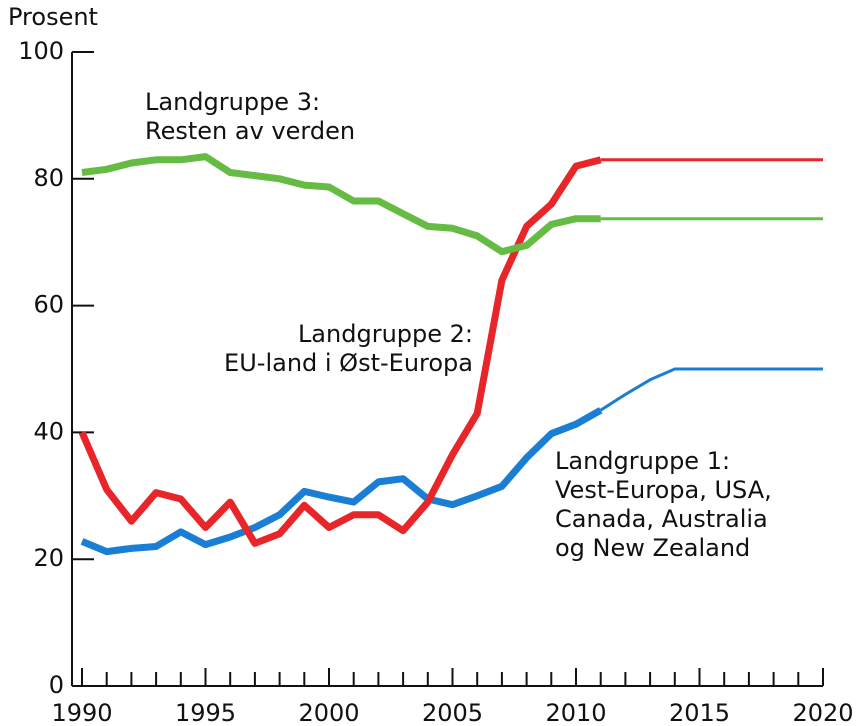 The image size is (861, 726). I want to click on y-tick-label: 100, so click(41, 51).